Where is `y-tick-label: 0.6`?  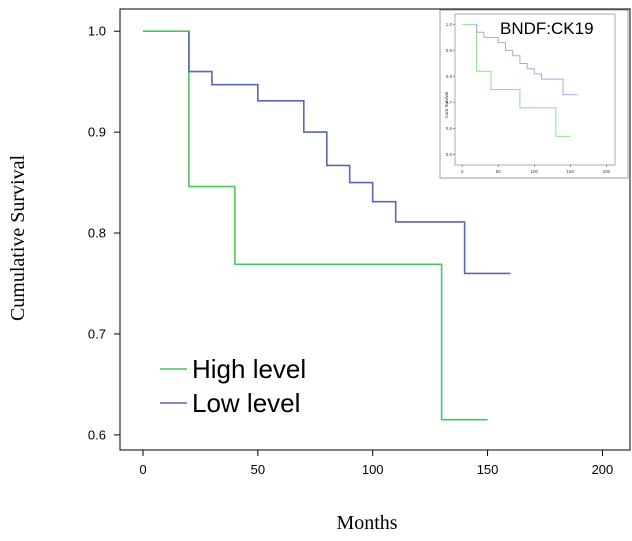
y-tick-label: 0.6 is located at coordinates (97, 434).